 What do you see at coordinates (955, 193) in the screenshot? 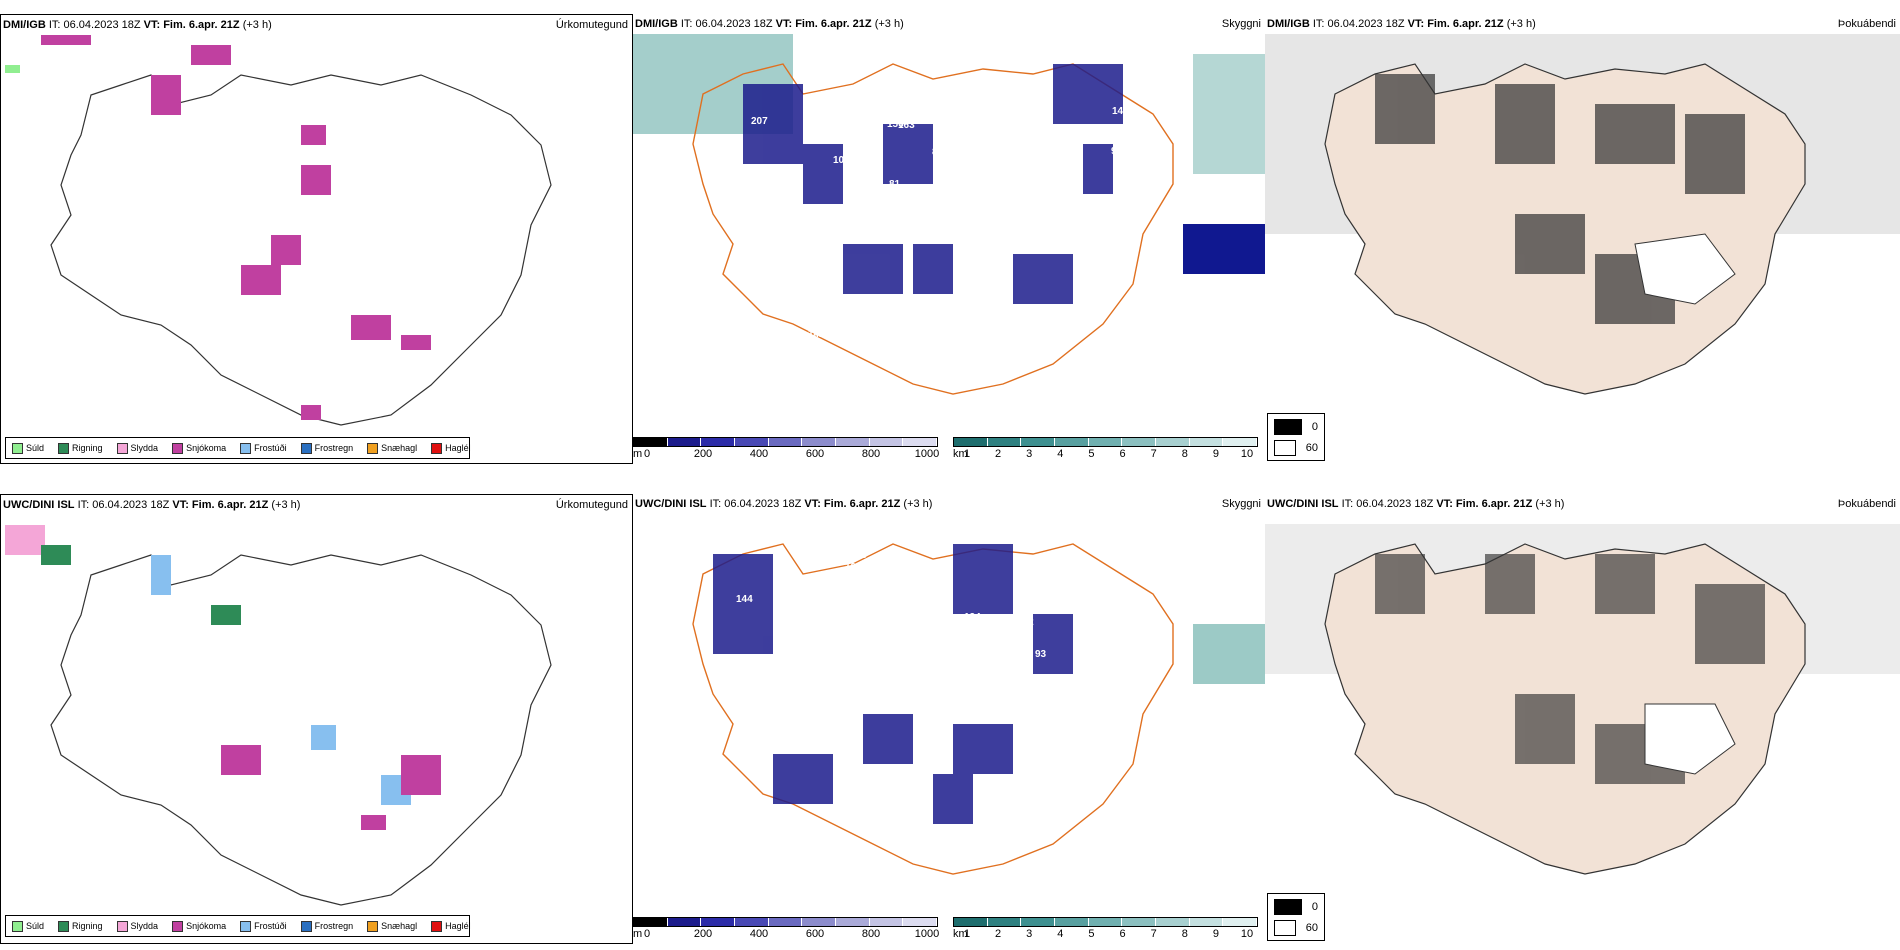
I see `cloud-base-label: 77` at bounding box center [955, 193].